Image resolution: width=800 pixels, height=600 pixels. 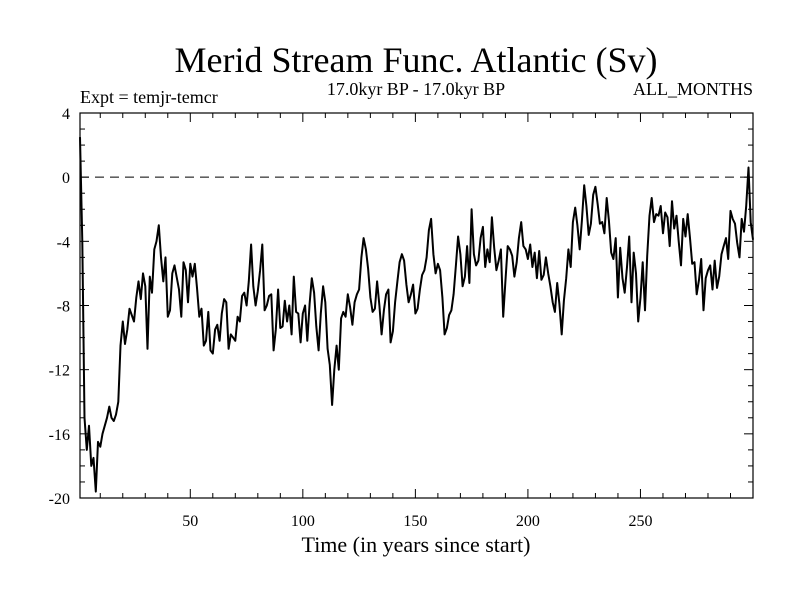 I want to click on x-tick-label: 200, so click(x=528, y=521).